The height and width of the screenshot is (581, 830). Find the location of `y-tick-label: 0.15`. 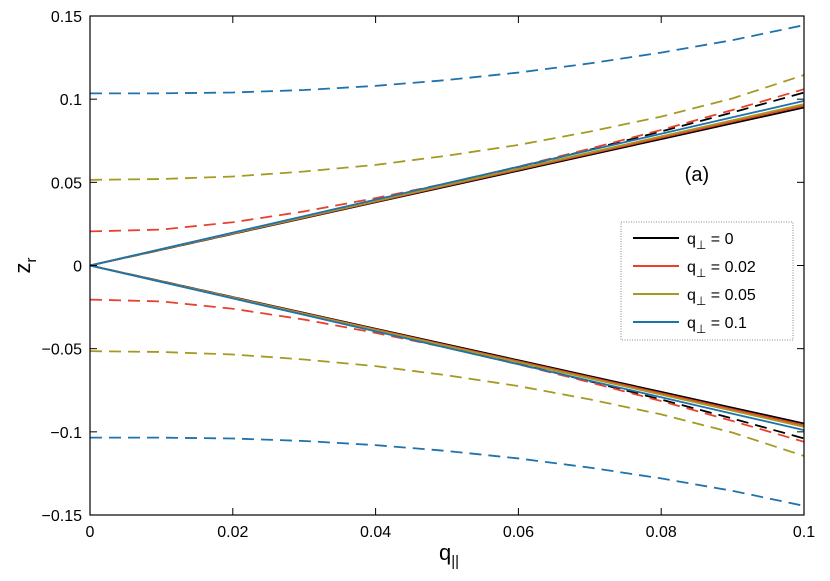

y-tick-label: 0.15 is located at coordinates (66, 17).